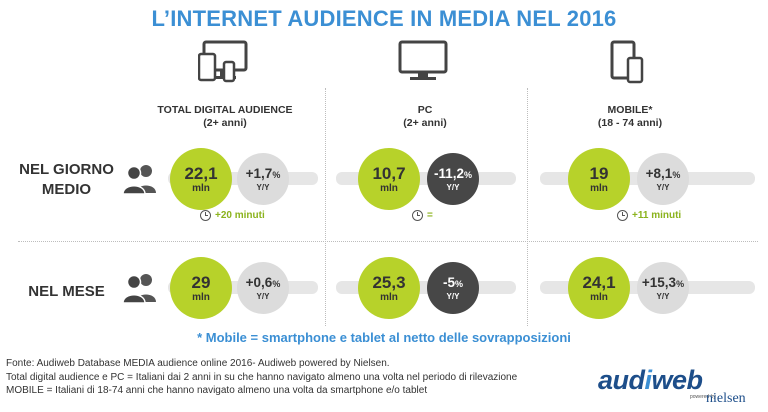 The image size is (768, 412). What do you see at coordinates (599, 288) in the screenshot?
I see `audience-value-circle: 24,1 mln` at bounding box center [599, 288].